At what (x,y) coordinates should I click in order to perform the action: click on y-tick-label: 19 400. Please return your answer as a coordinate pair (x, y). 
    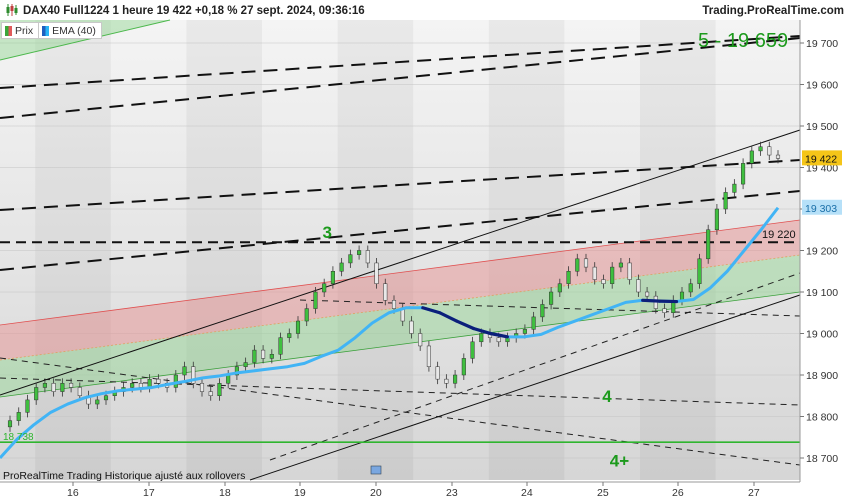
    Looking at the image, I should click on (822, 169).